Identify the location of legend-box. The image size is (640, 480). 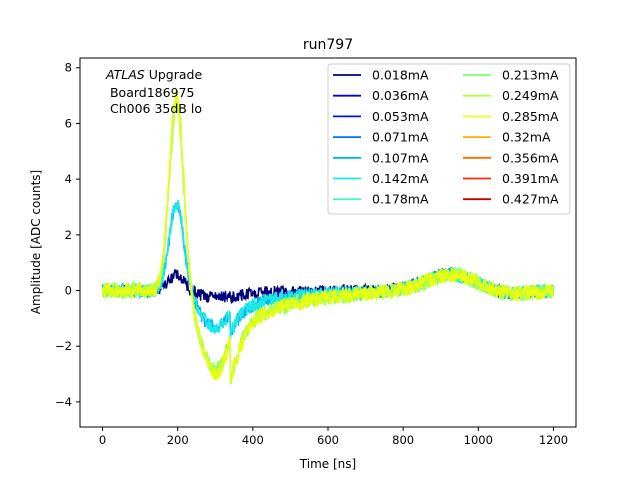
(449, 139).